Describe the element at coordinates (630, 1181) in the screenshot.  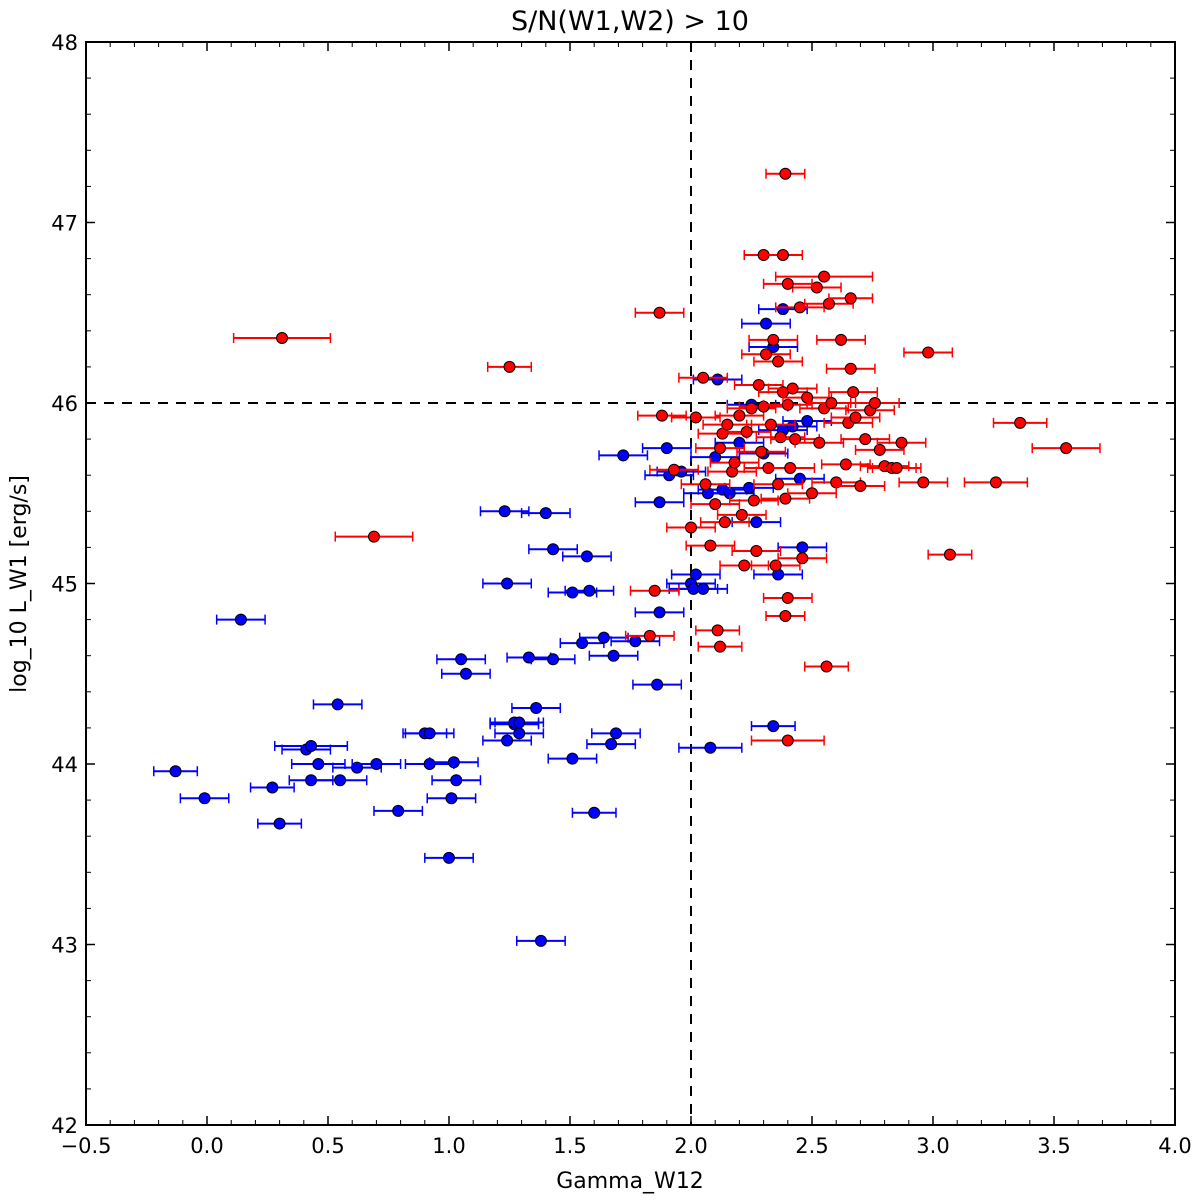
I see `x-axis-label: Gamma_W12` at that location.